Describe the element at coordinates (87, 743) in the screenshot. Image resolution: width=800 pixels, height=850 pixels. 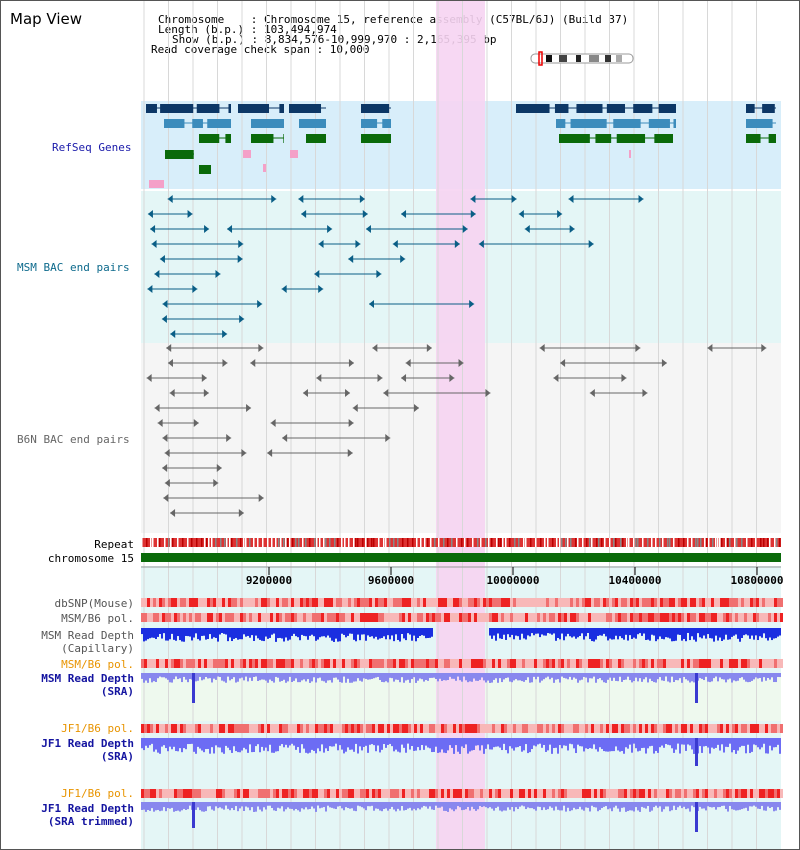
I see `track-label-jf1-depth: JF1 Read Depth` at that location.